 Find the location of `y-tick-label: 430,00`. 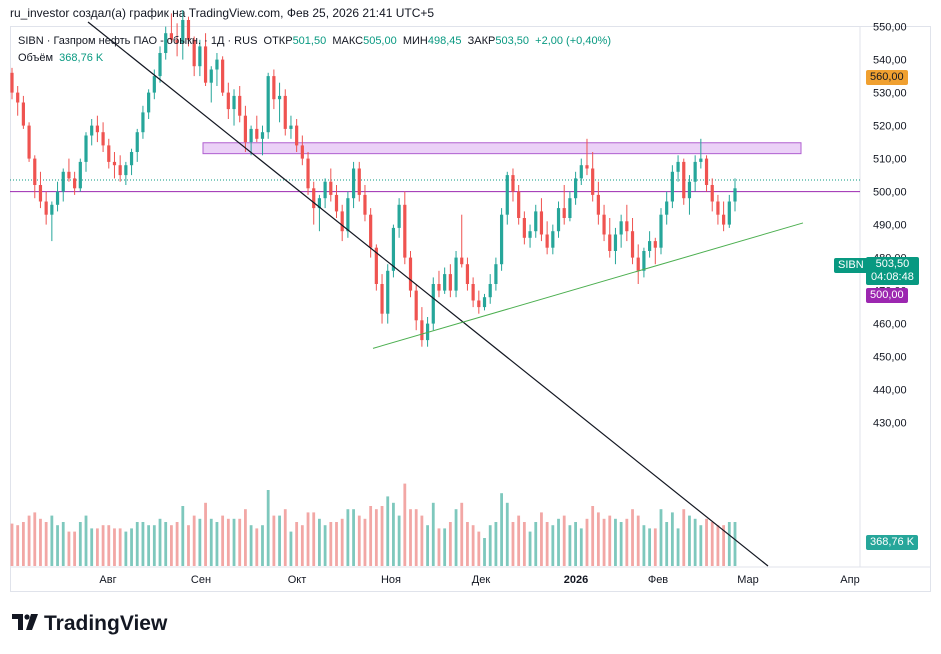

y-tick-label: 430,00 is located at coordinates (890, 424).